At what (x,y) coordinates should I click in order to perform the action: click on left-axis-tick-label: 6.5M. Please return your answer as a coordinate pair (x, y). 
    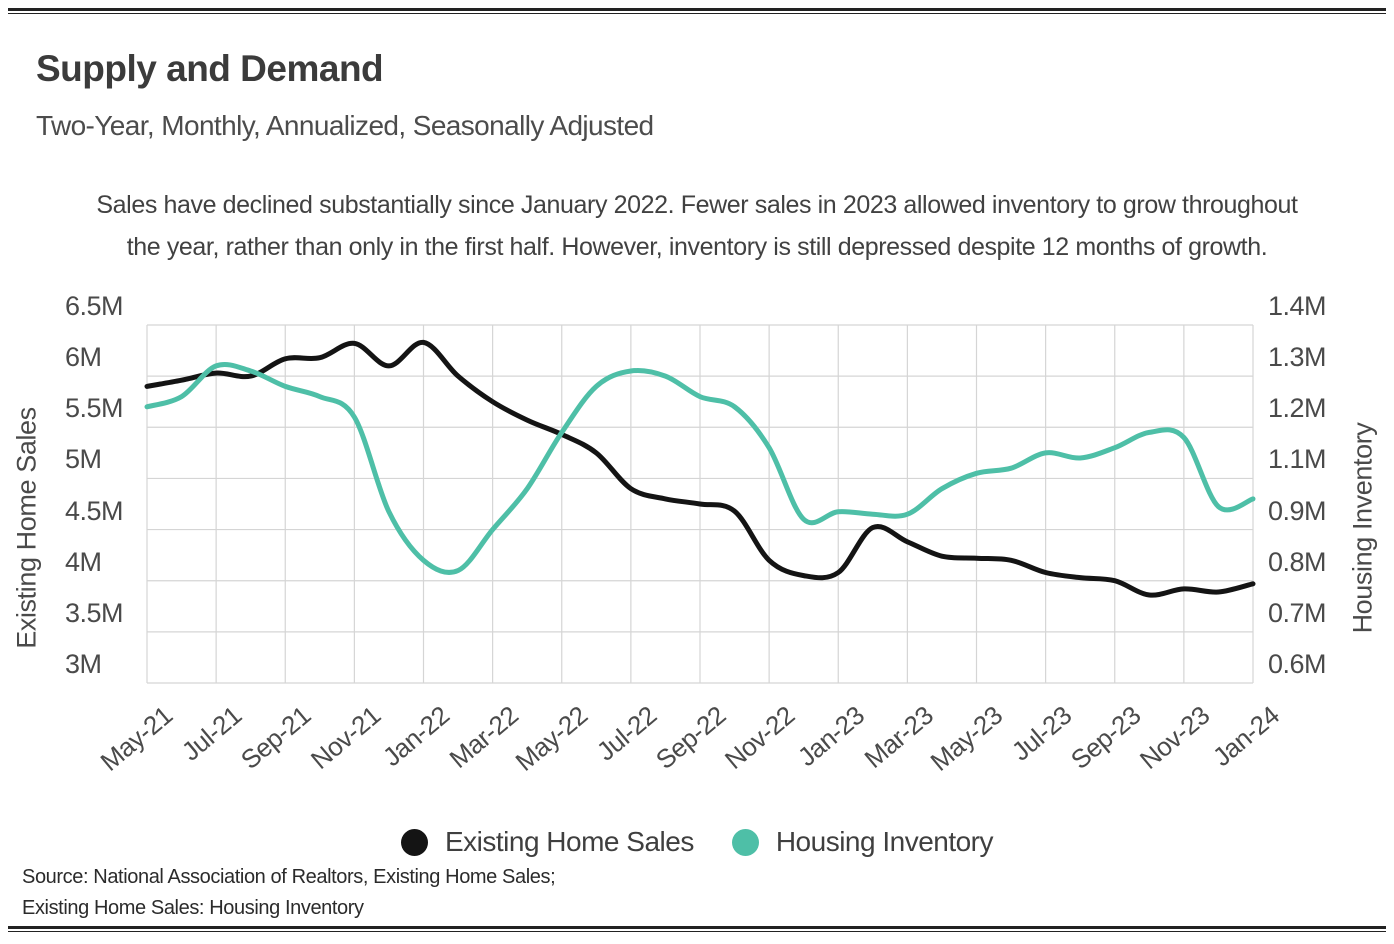
    Looking at the image, I should click on (94, 306).